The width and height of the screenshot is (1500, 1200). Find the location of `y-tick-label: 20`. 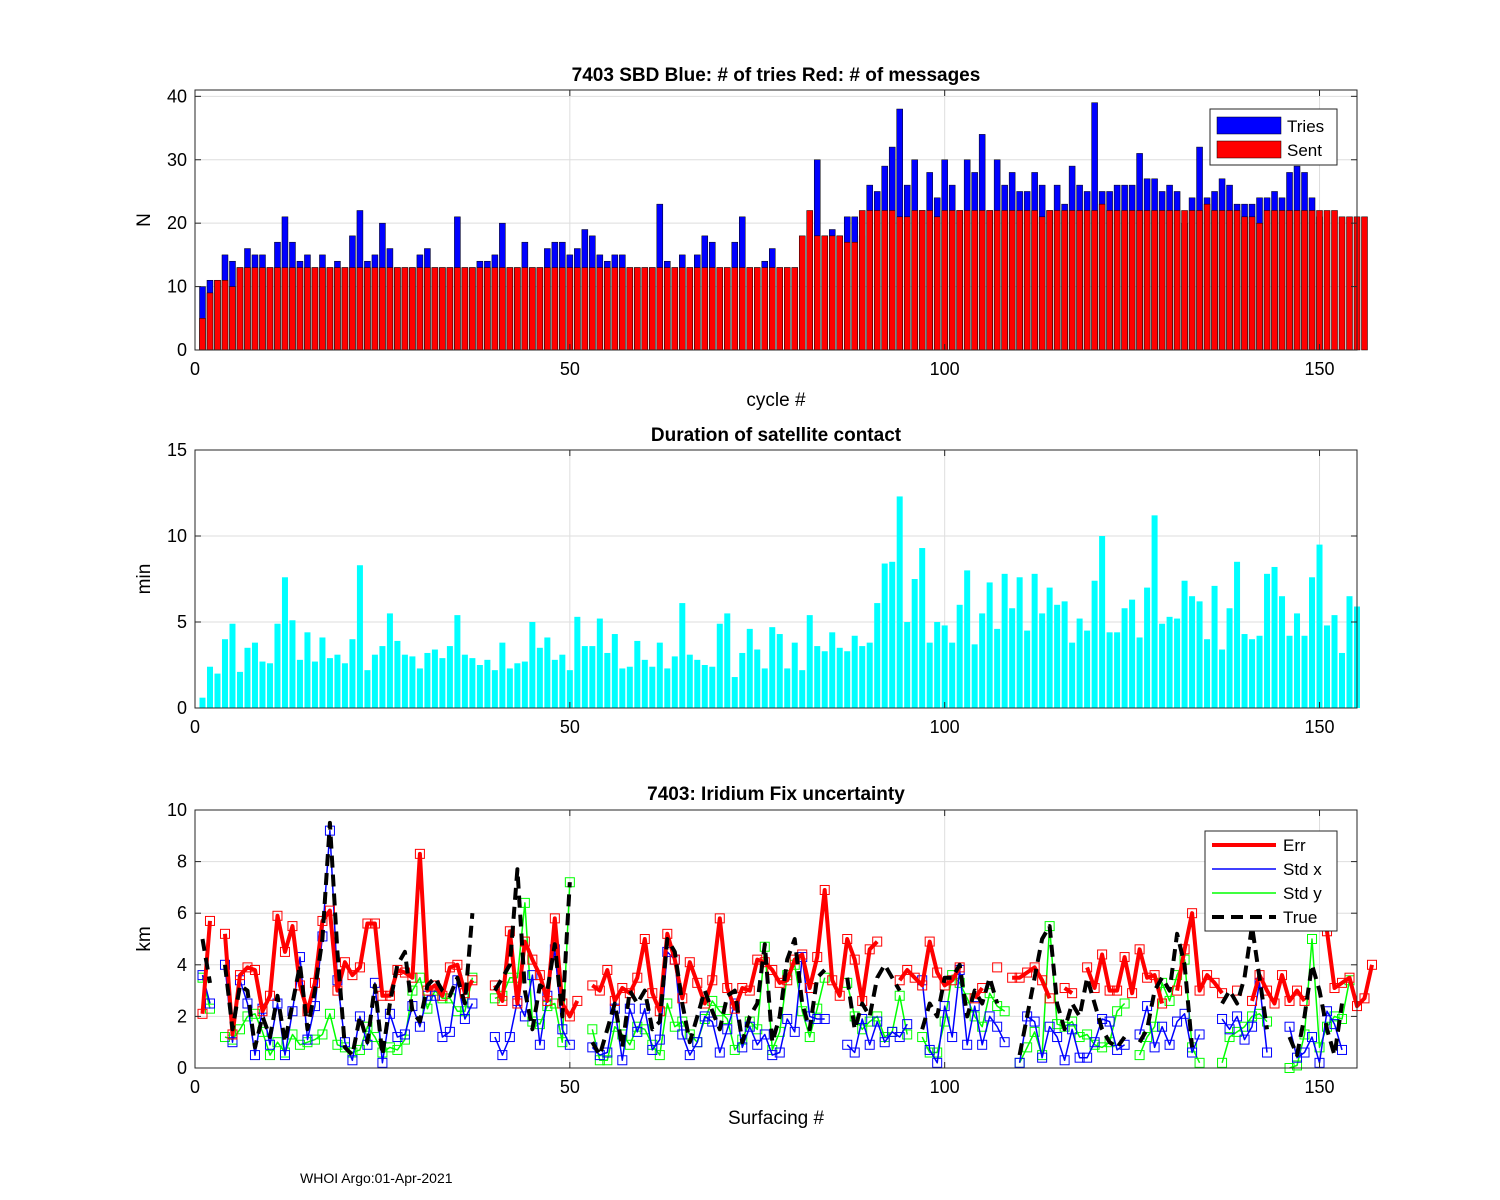

y-tick-label: 20 is located at coordinates (177, 223).